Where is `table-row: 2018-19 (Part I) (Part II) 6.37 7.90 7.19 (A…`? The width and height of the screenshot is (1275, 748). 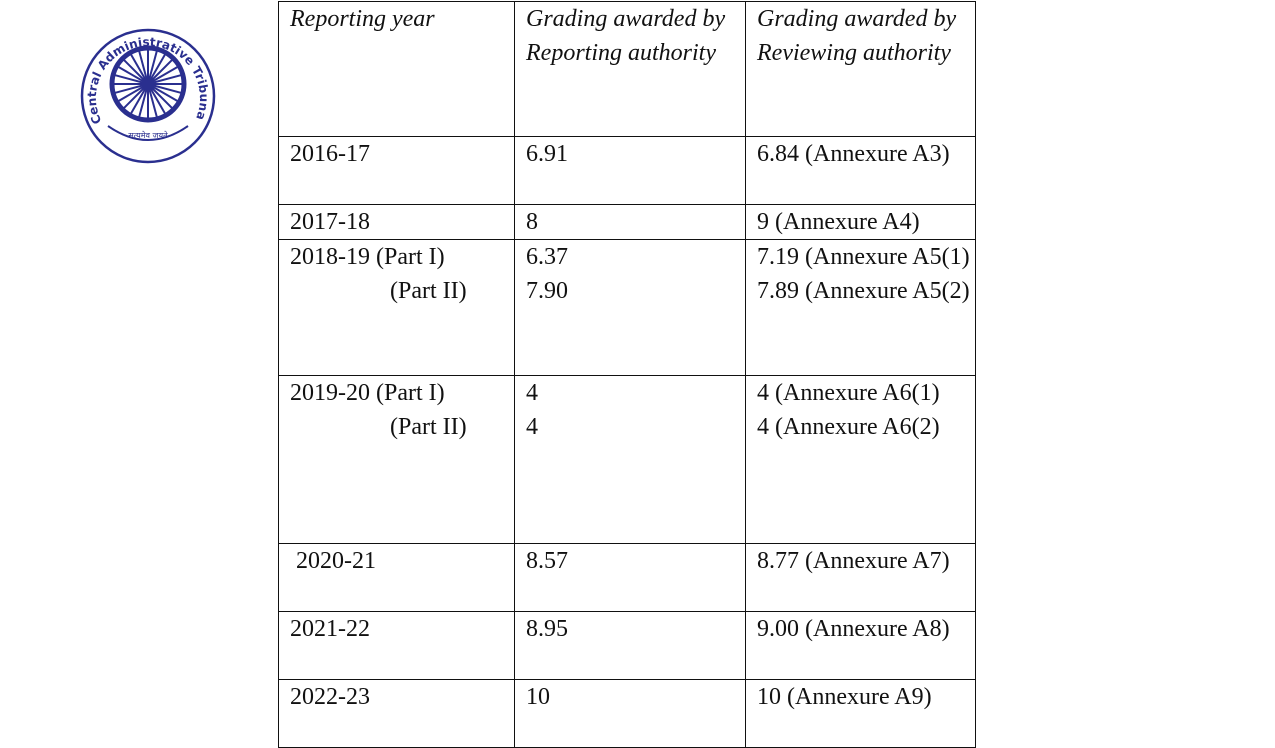
table-row: 2018-19 (Part I) (Part II) 6.37 7.90 7.19 (A… is located at coordinates (627, 307).